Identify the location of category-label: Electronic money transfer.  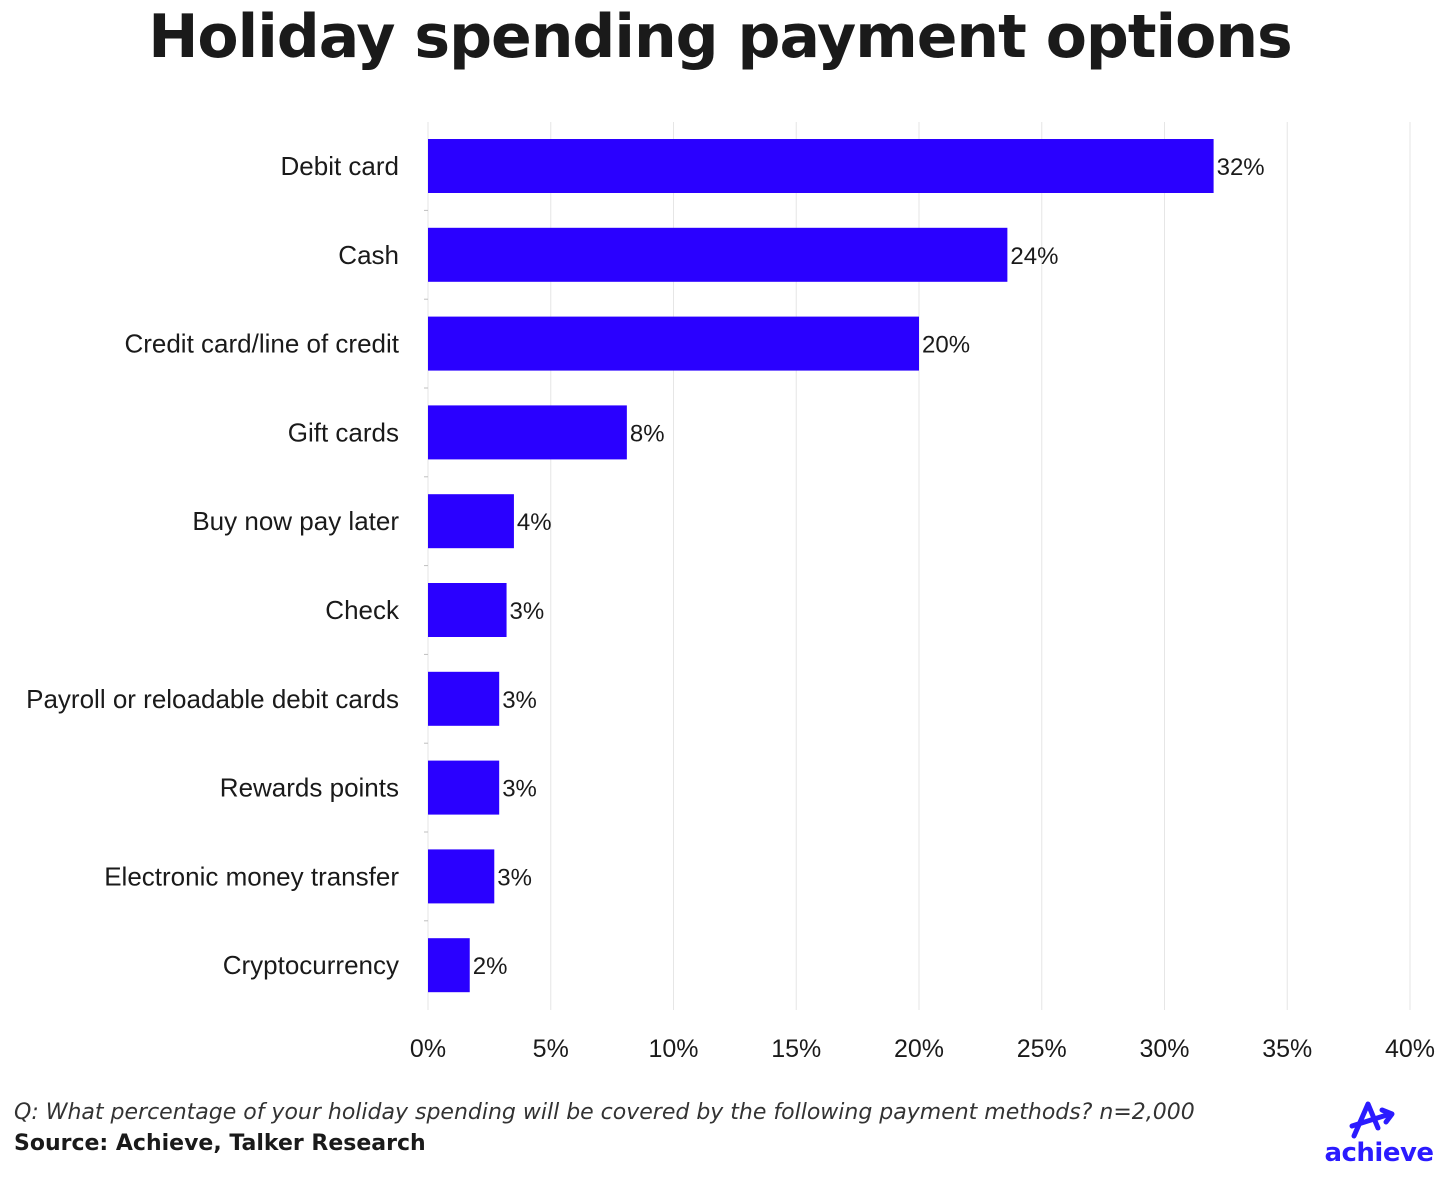
(251, 876).